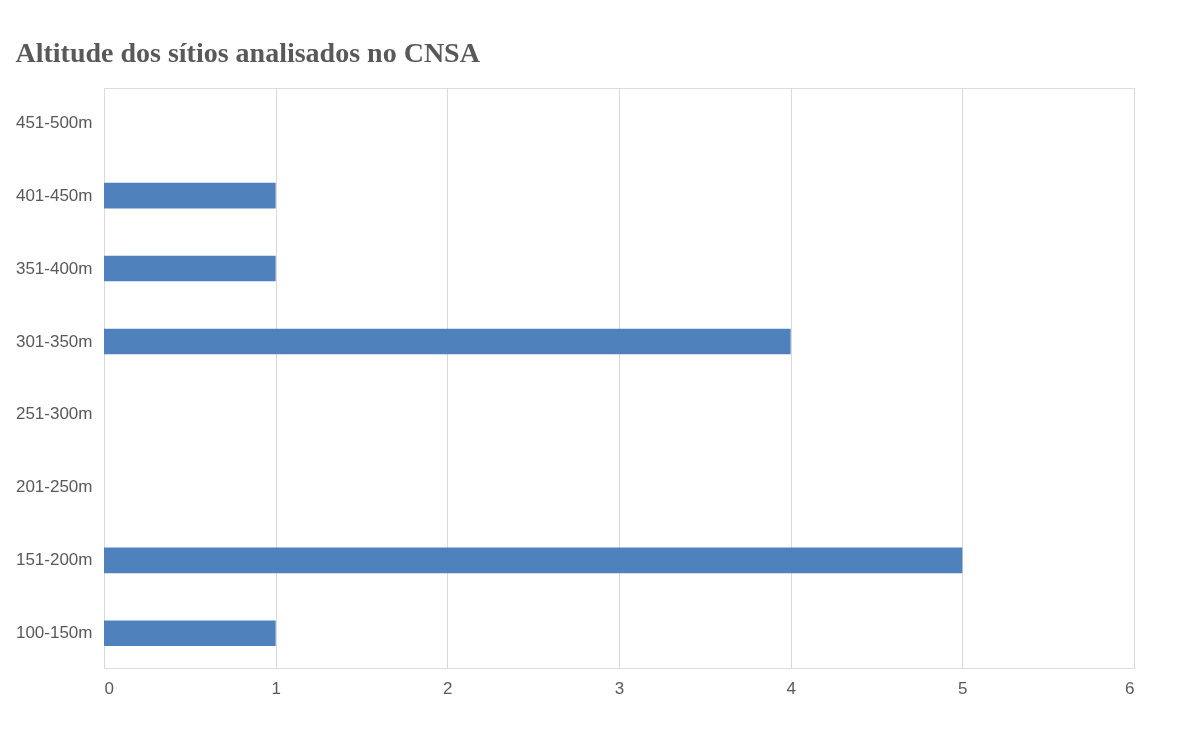 The height and width of the screenshot is (731, 1194). What do you see at coordinates (54, 195) in the screenshot?
I see `y-tick-label: 401-450m` at bounding box center [54, 195].